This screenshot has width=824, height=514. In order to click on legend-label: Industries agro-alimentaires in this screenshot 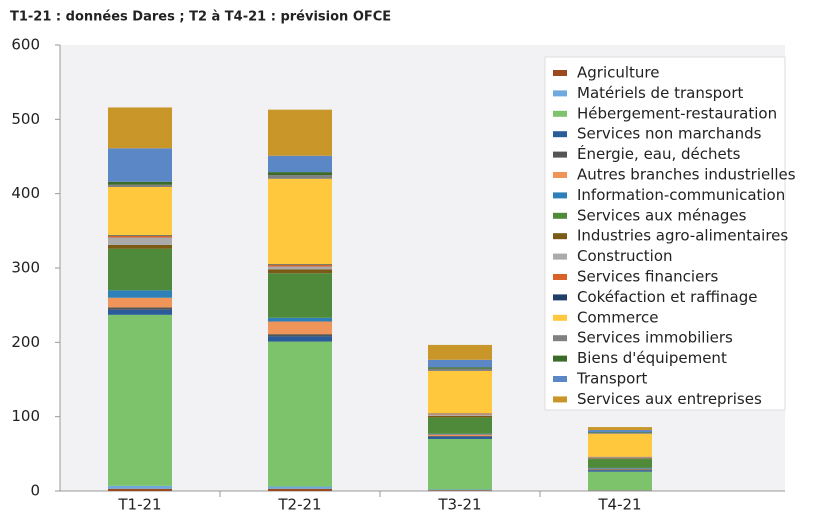, I will do `click(682, 236)`.